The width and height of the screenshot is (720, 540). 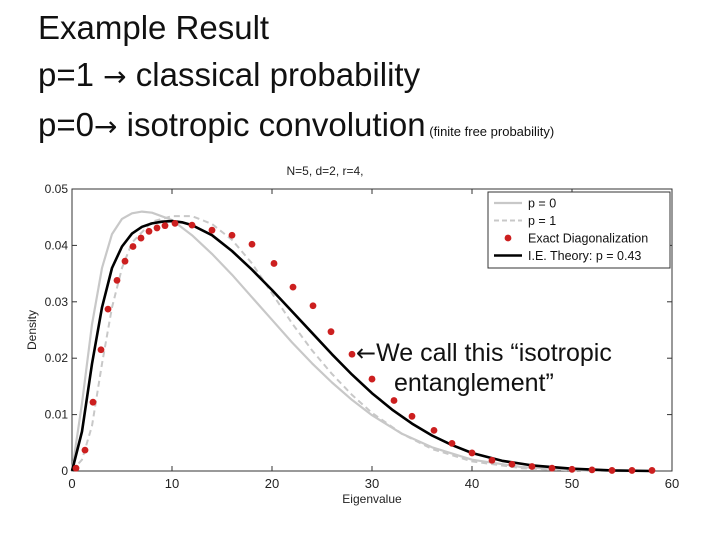 I want to click on title-line-1: Example Result, so click(x=154, y=27).